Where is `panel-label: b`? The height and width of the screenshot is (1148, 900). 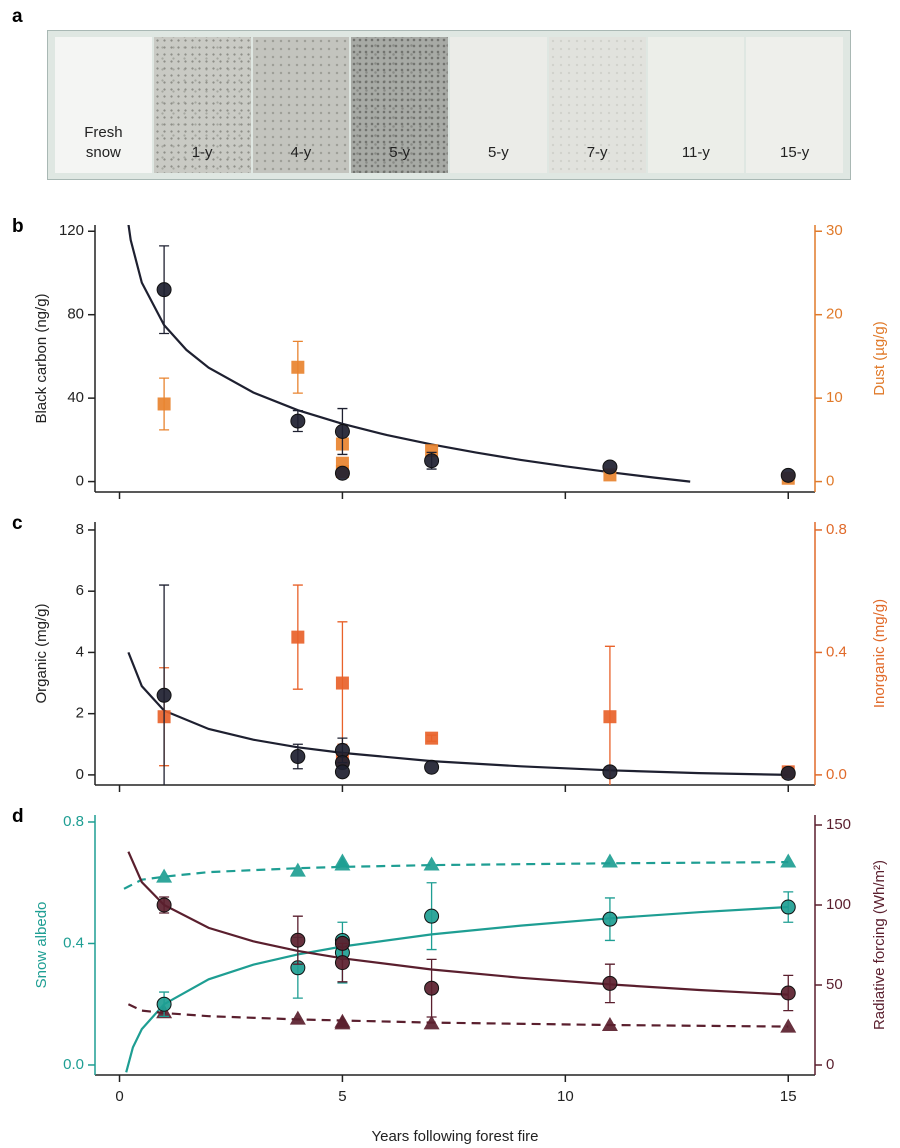 panel-label: b is located at coordinates (18, 226).